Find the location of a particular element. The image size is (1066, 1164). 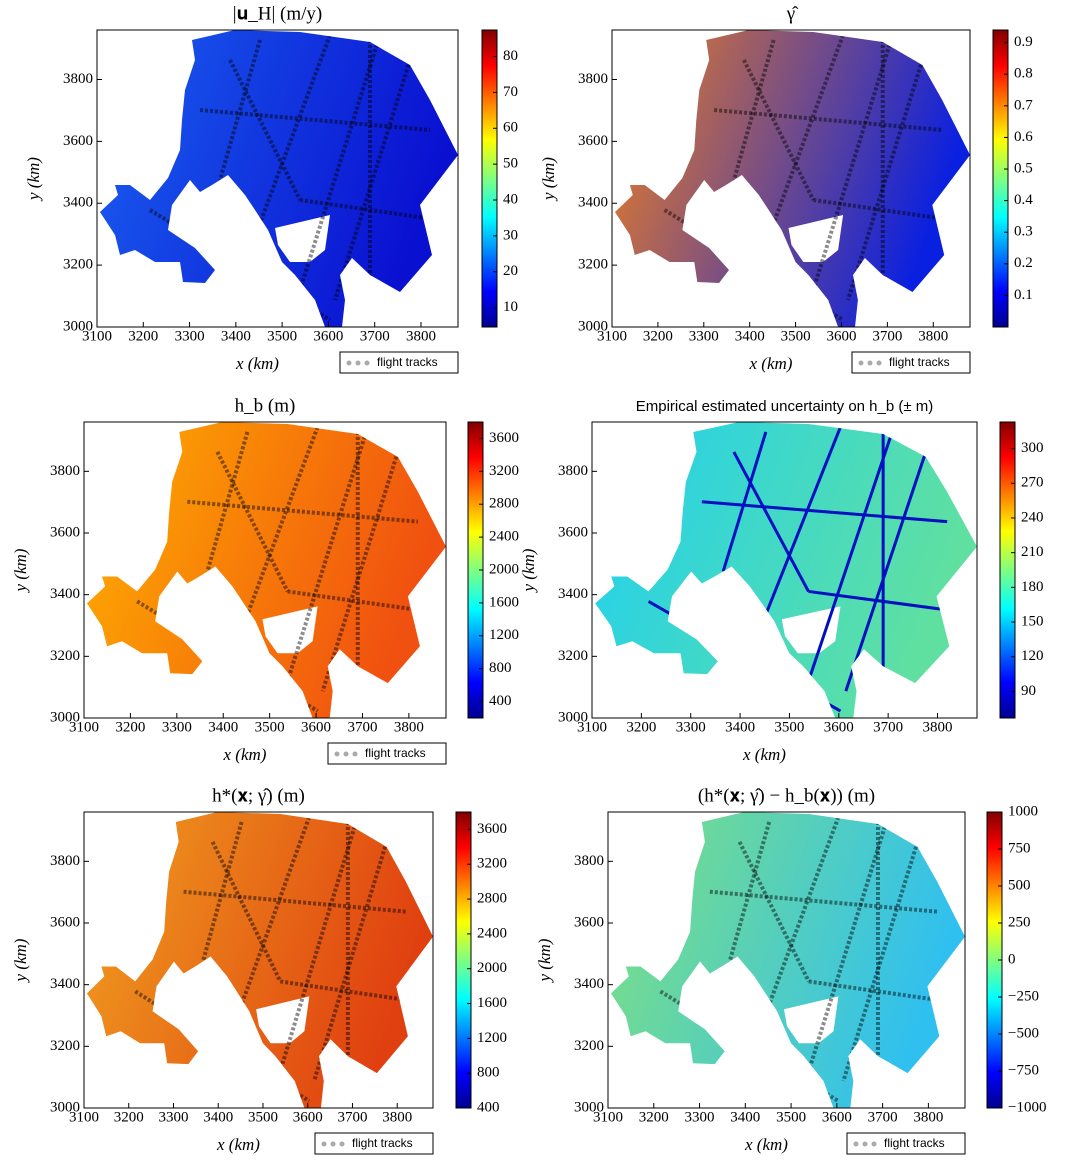

colorbar-tick-label: 0.1 is located at coordinates (1023, 295).